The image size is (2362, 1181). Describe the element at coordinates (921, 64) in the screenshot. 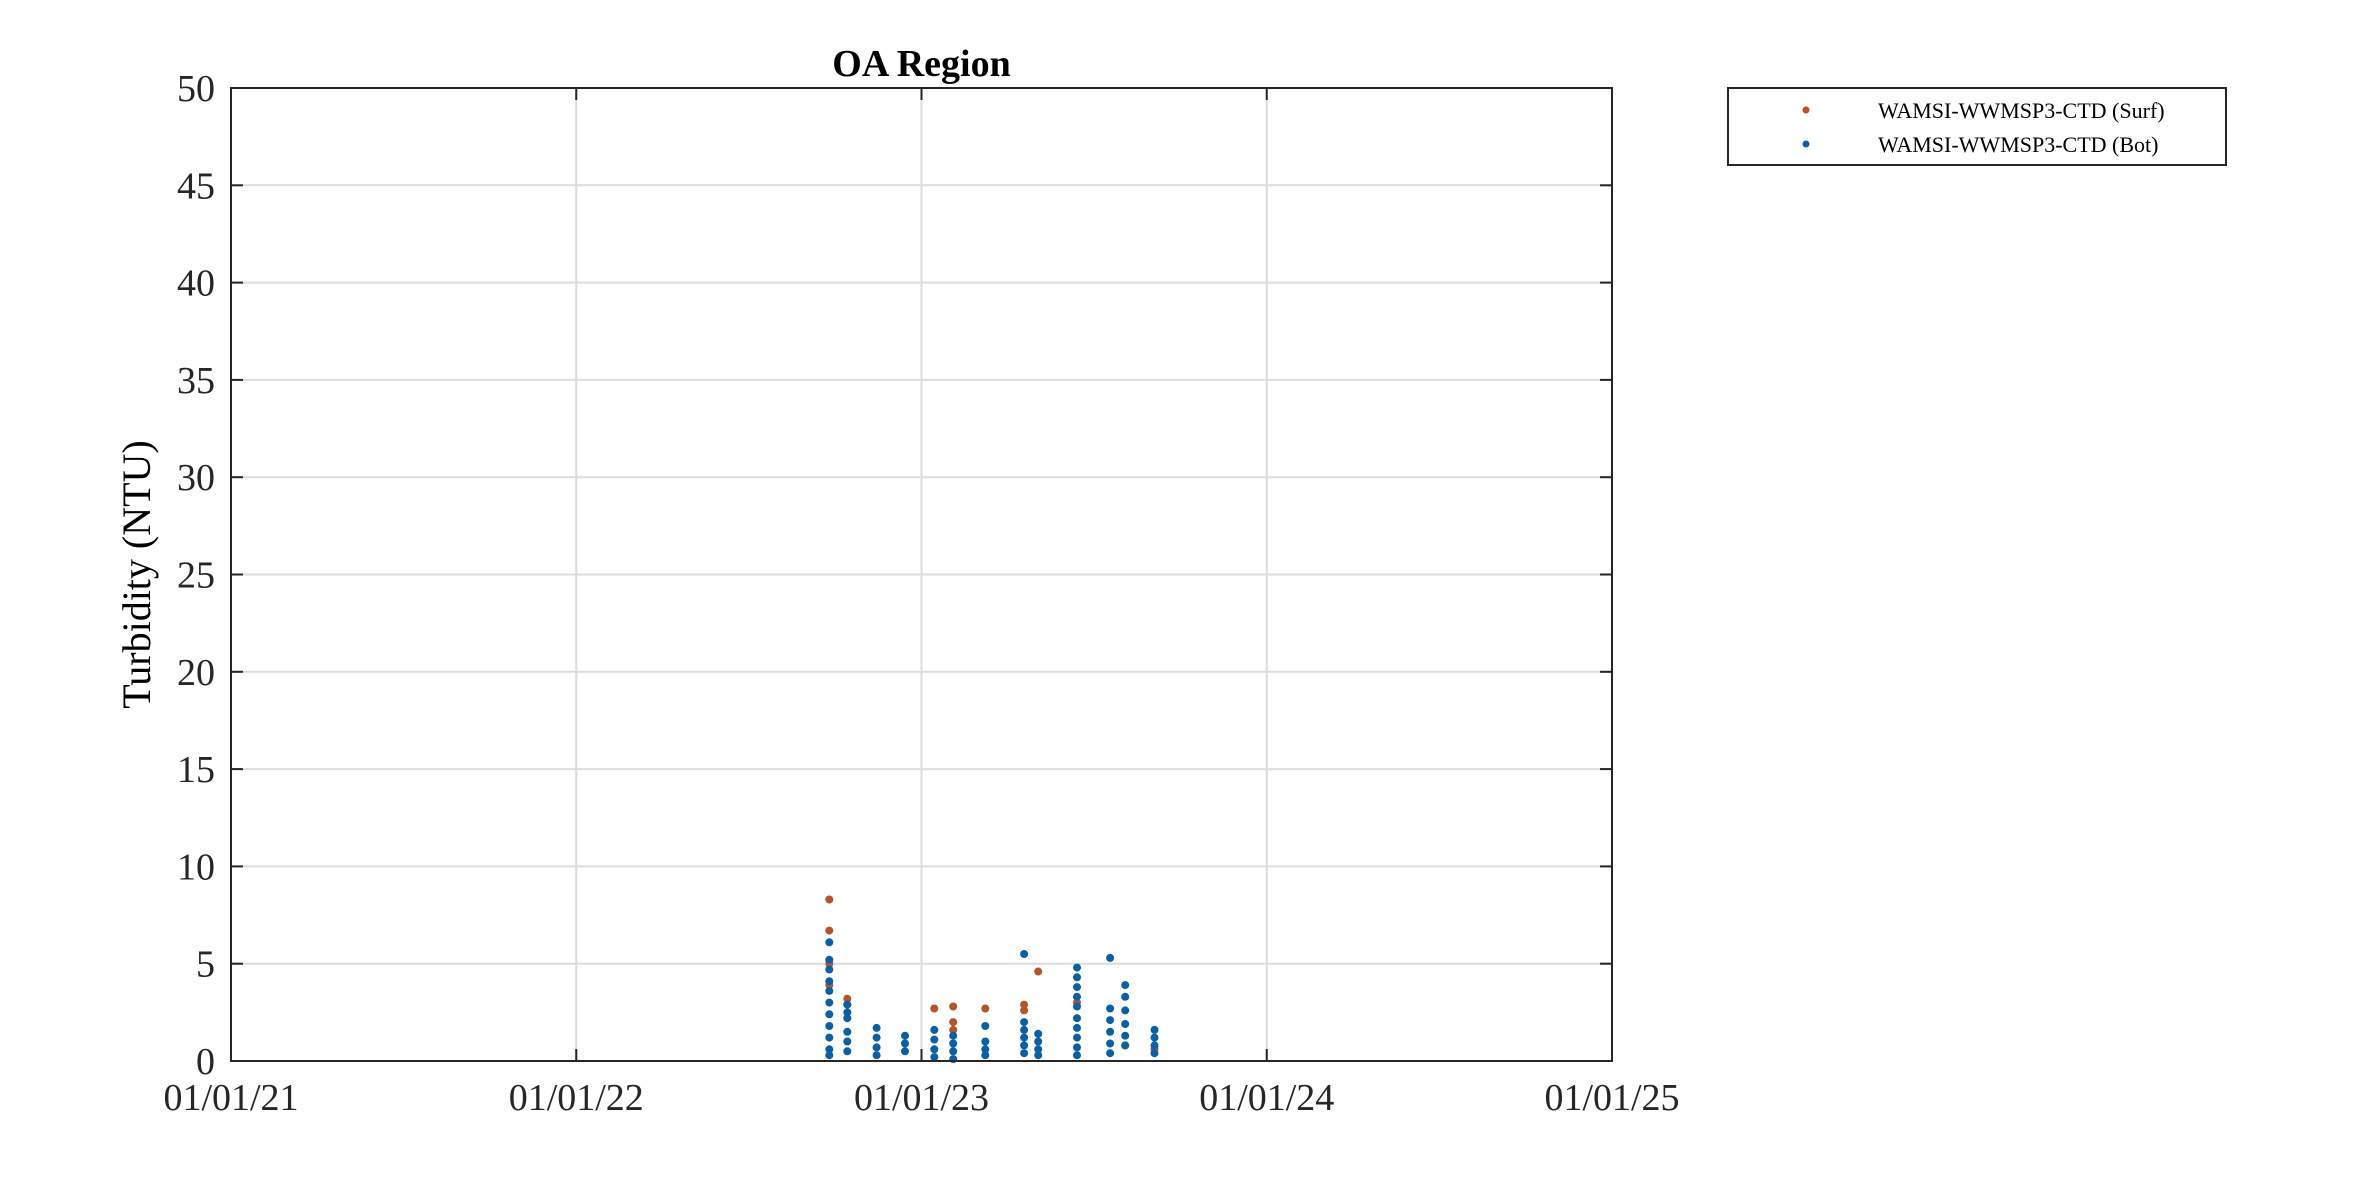

I see `chart-title: OA Region` at that location.